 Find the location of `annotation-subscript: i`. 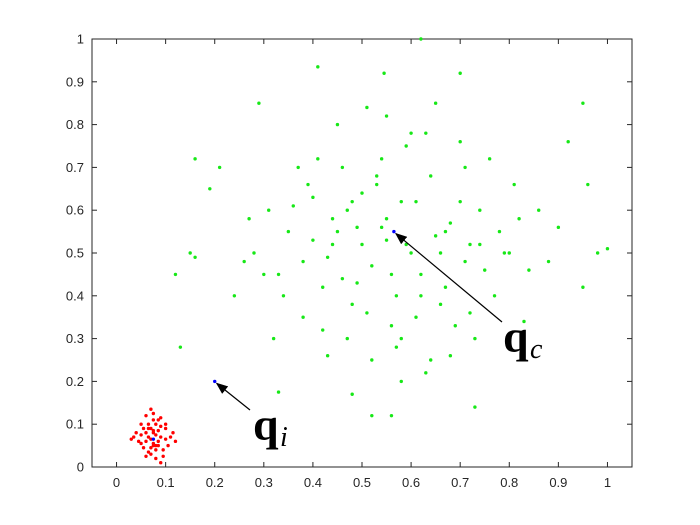

annotation-subscript: i is located at coordinates (284, 437).